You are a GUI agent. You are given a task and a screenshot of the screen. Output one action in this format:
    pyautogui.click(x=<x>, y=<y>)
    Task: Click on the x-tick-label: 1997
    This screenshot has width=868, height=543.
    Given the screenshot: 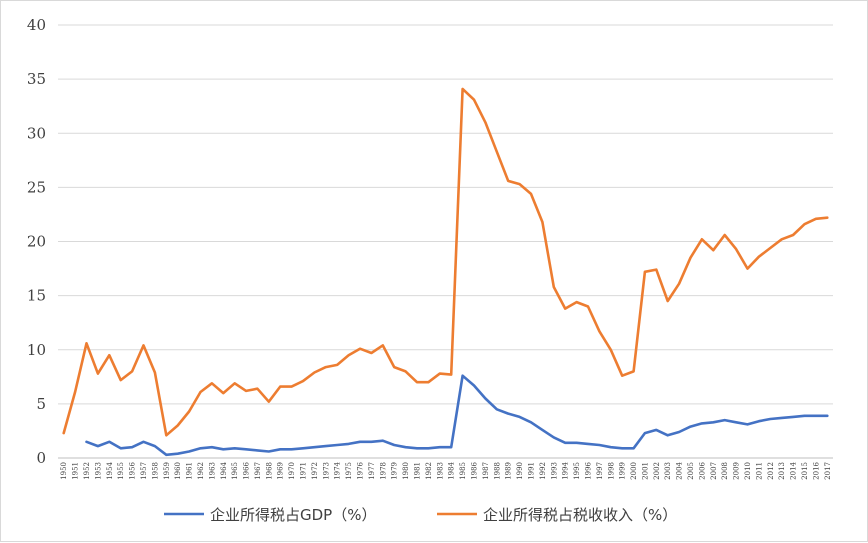 What is the action you would take?
    pyautogui.click(x=600, y=471)
    